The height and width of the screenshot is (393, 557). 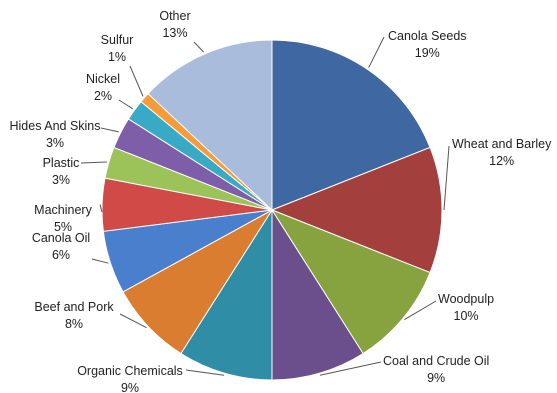 I want to click on slice-name-label: Hides And Skins, so click(x=54, y=126).